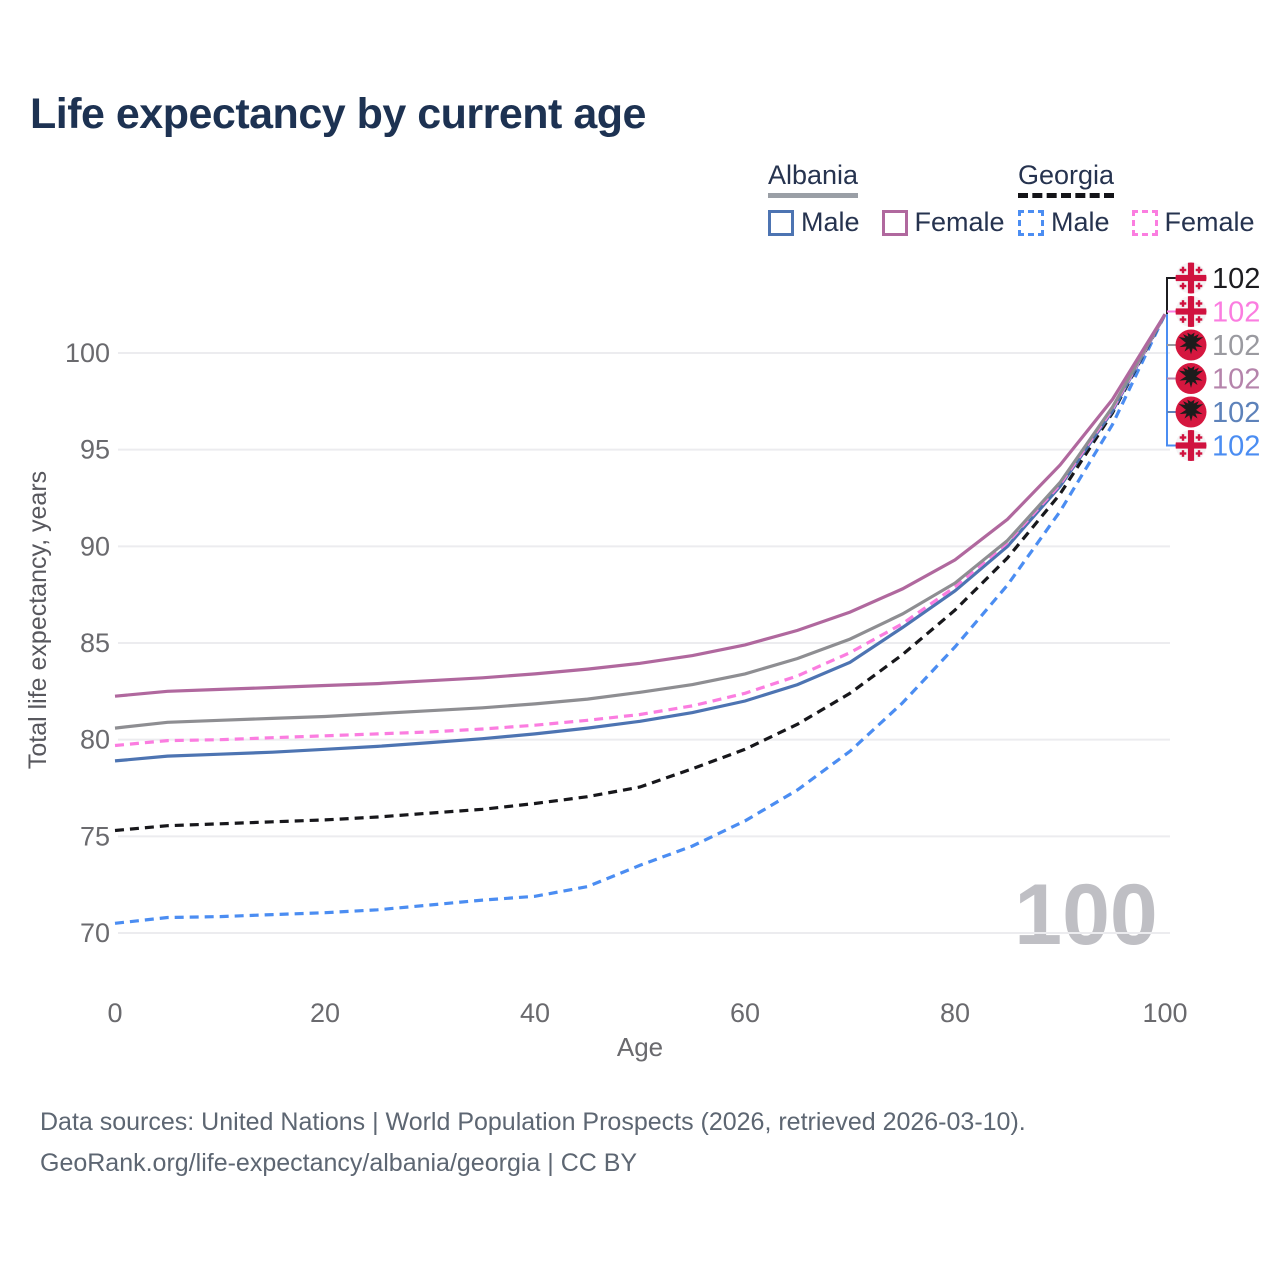  I want to click on y-tick-label: 80, so click(95, 740).